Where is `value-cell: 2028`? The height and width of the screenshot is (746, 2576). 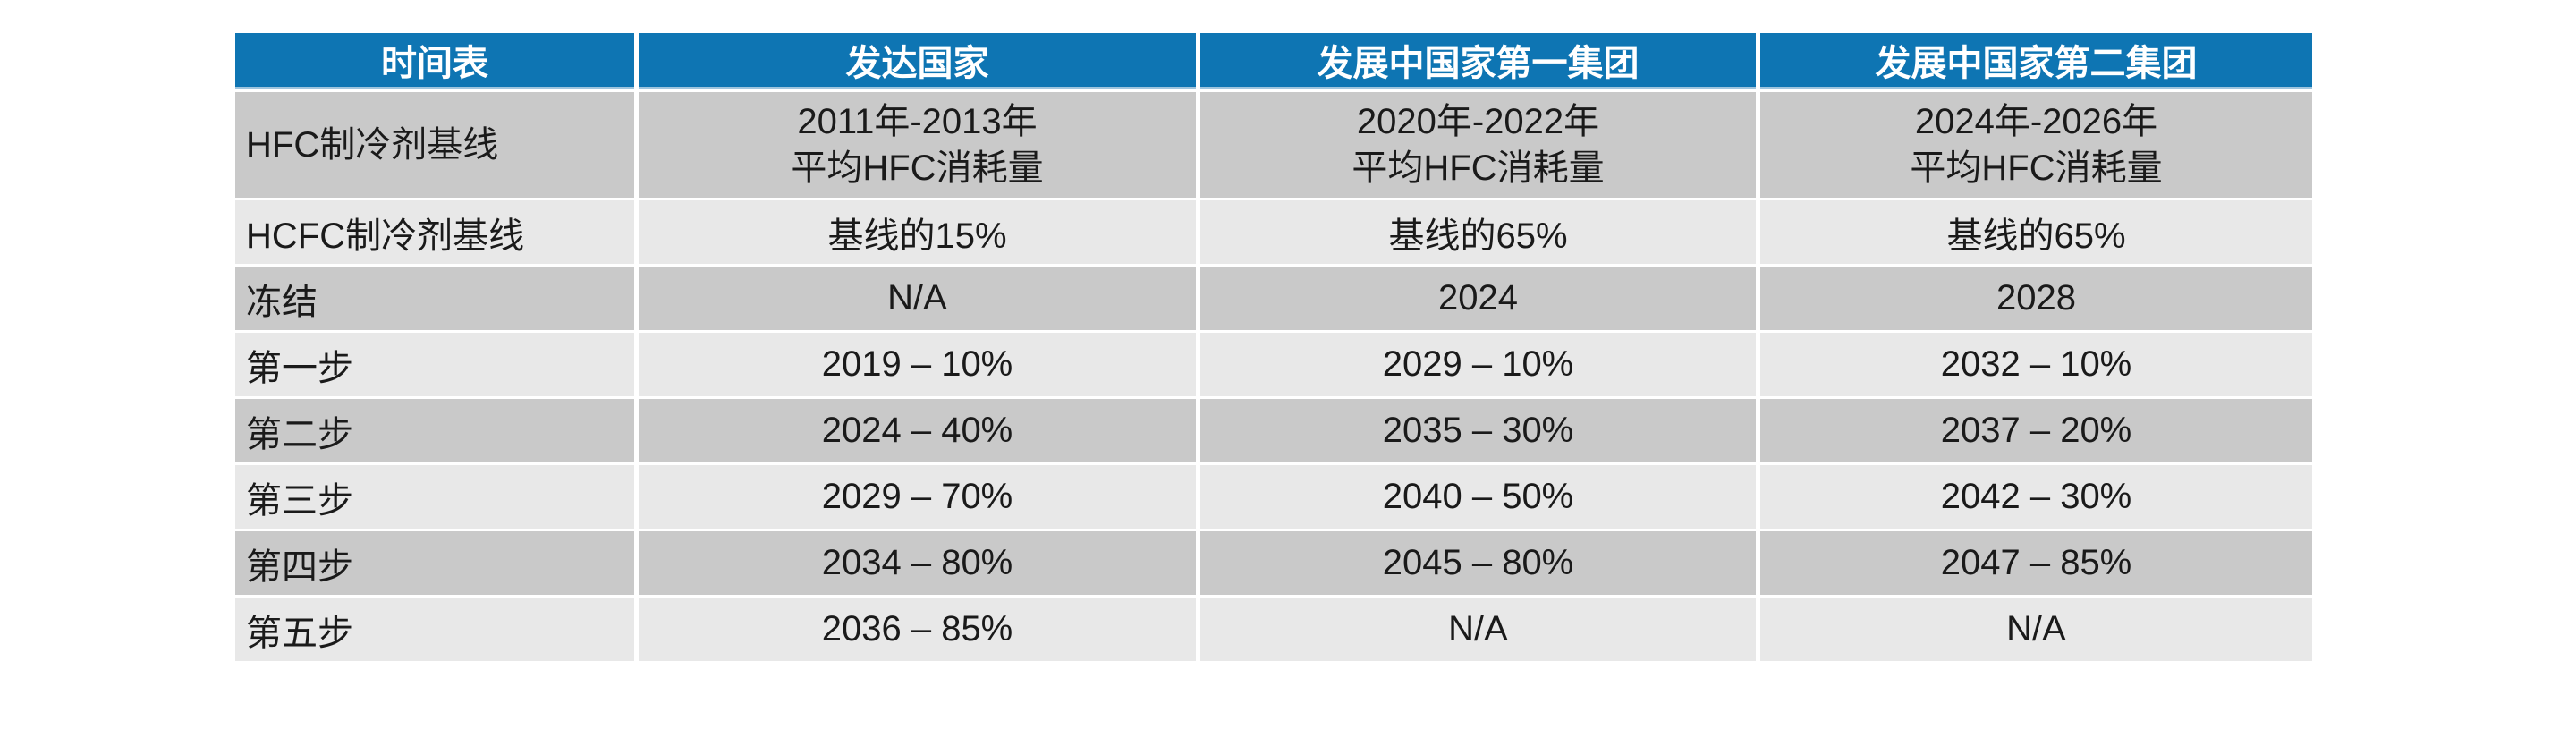 value-cell: 2028 is located at coordinates (2036, 298).